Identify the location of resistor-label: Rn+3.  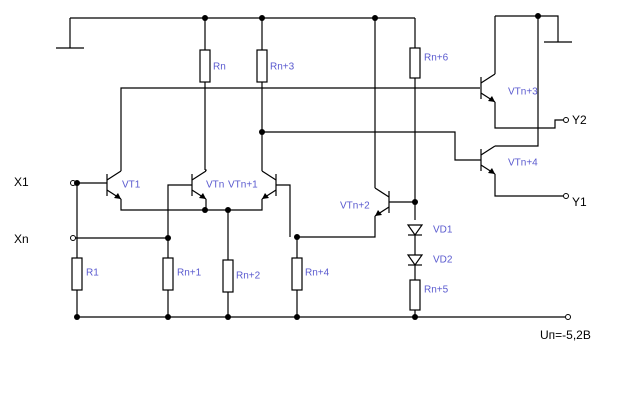
(282, 67).